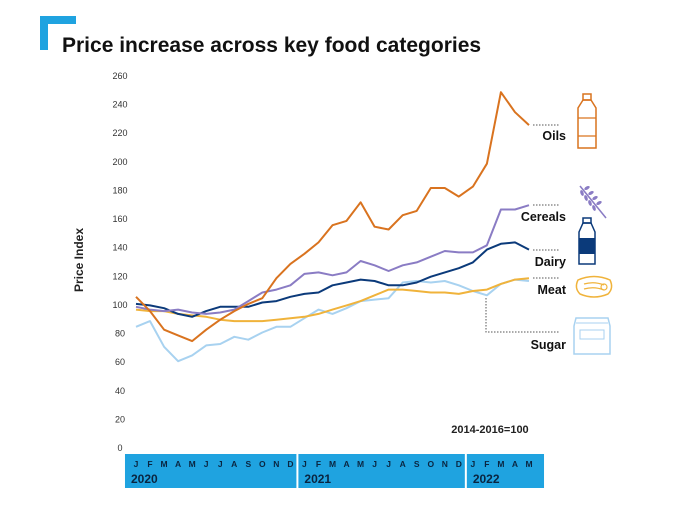 This screenshot has height=517, width=673. Describe the element at coordinates (120, 391) in the screenshot. I see `y-tick-label: 40` at that location.